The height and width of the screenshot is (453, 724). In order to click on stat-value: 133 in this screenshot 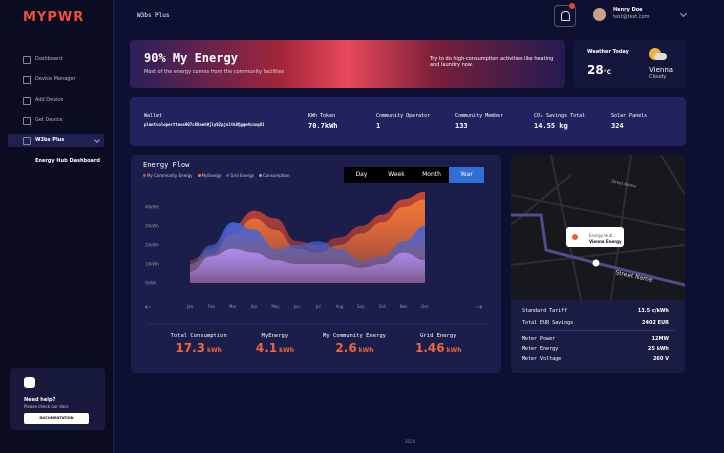, I will do `click(461, 126)`.